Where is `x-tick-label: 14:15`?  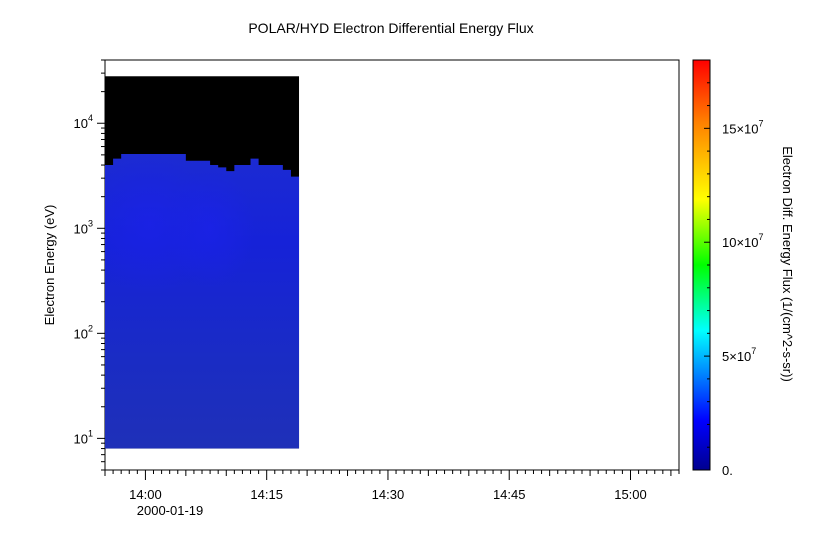
x-tick-label: 14:15 is located at coordinates (266, 494).